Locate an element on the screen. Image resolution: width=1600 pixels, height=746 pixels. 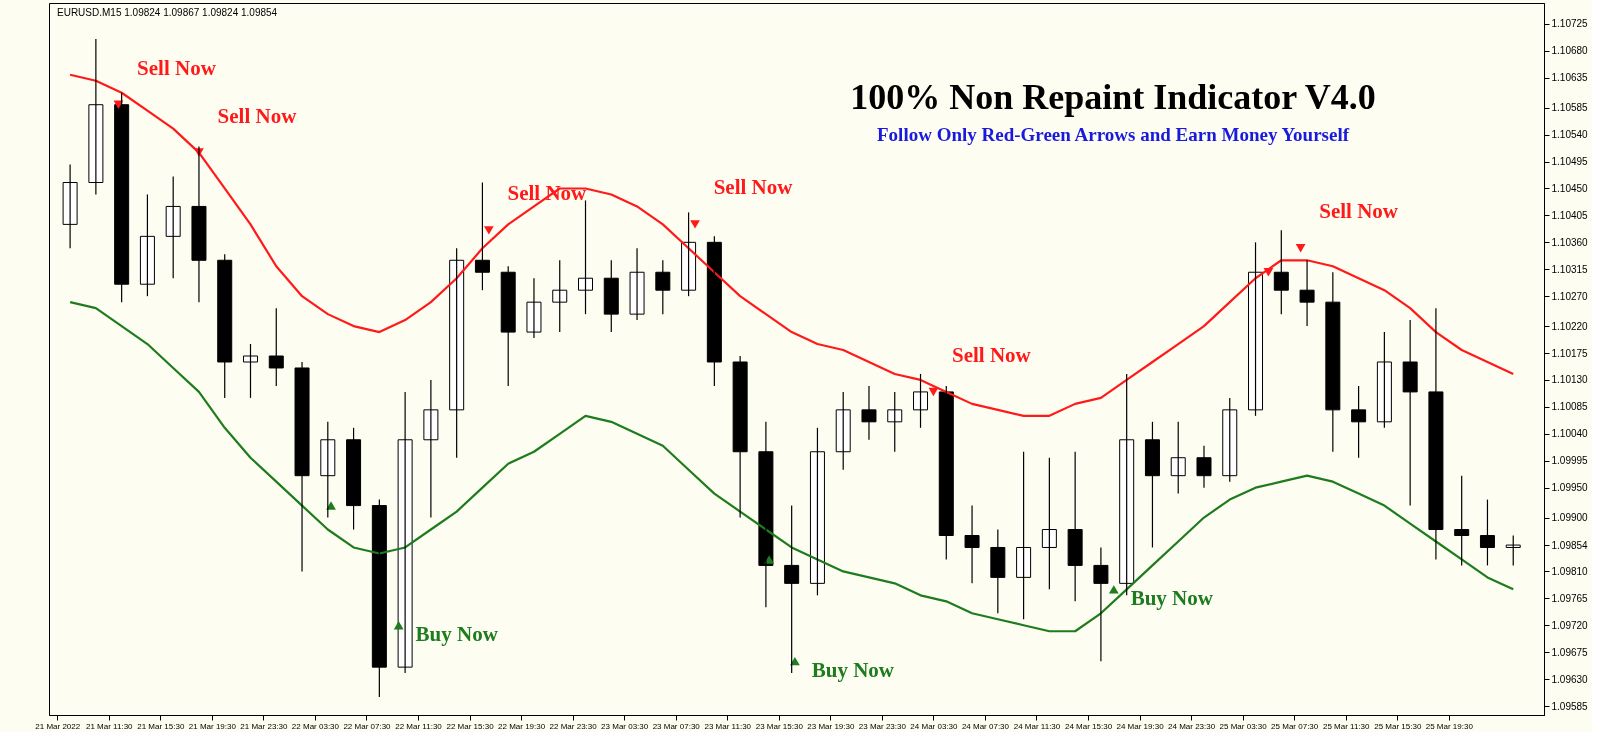
x-tick-label: 24 Mar 03:30 is located at coordinates (934, 726).